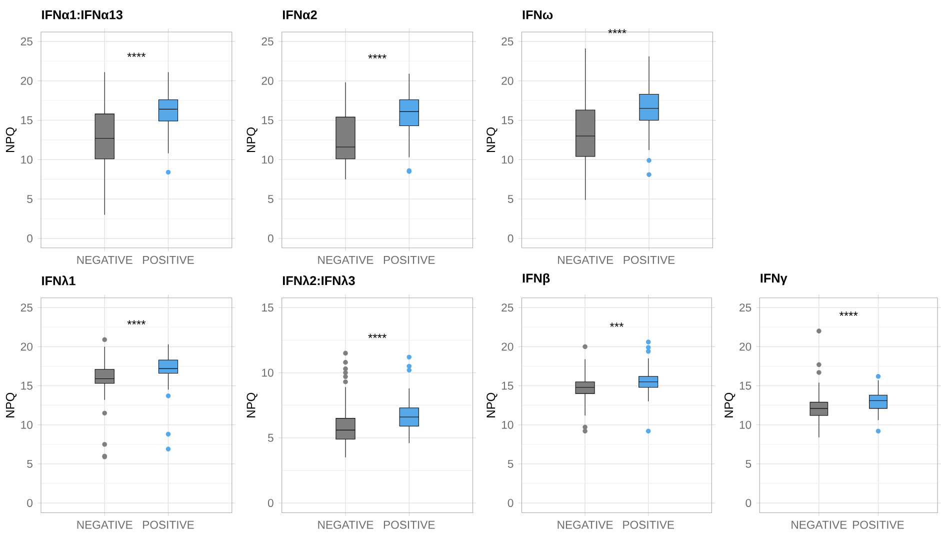 Image resolution: width=941 pixels, height=533 pixels. What do you see at coordinates (82, 15) in the screenshot?
I see `chart-title: IFNα1:IFNα13` at bounding box center [82, 15].